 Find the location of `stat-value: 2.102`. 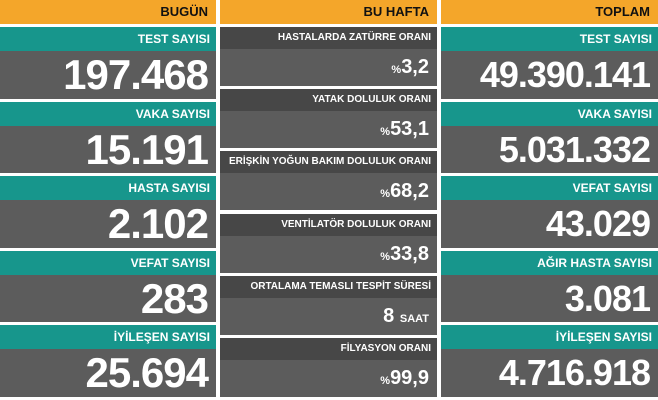

stat-value: 2.102 is located at coordinates (108, 224).